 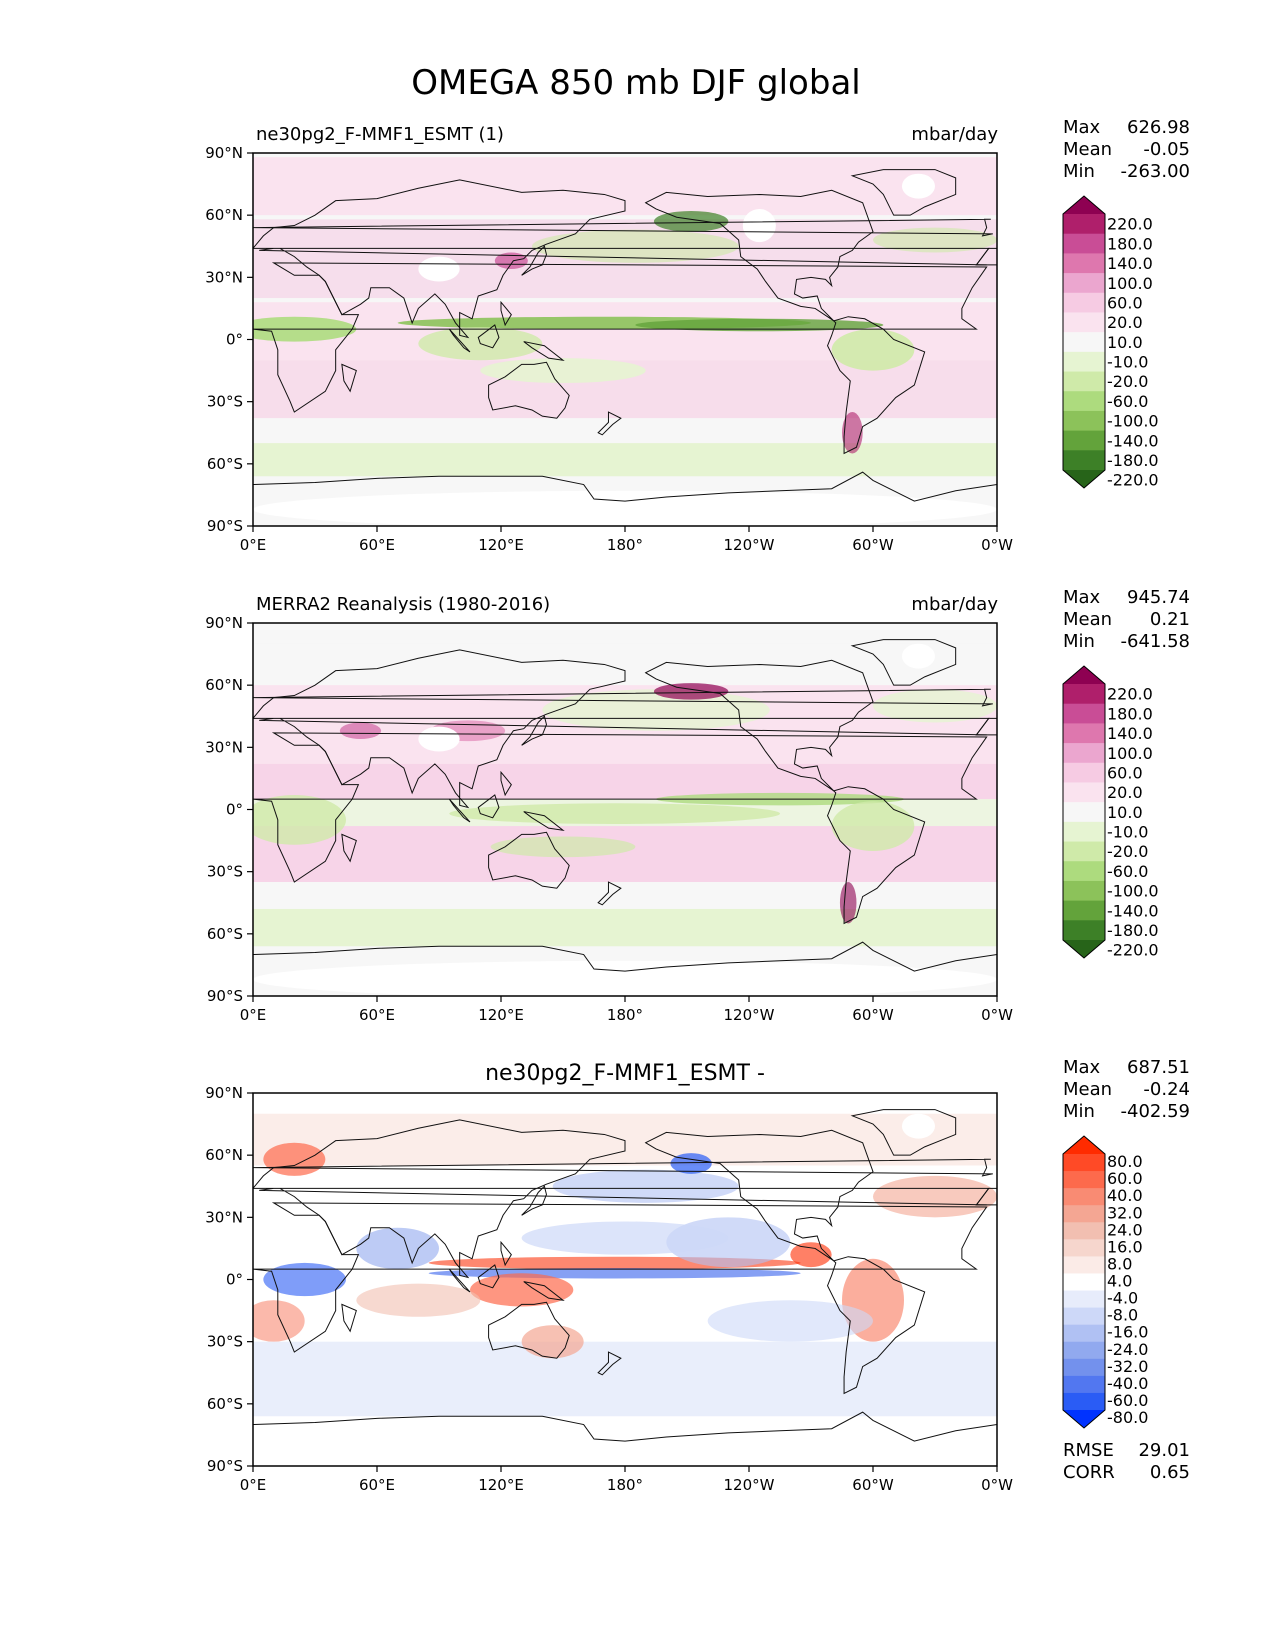 What do you see at coordinates (1127, 851) in the screenshot?
I see `colorbar-tick-label: -20.0` at bounding box center [1127, 851].